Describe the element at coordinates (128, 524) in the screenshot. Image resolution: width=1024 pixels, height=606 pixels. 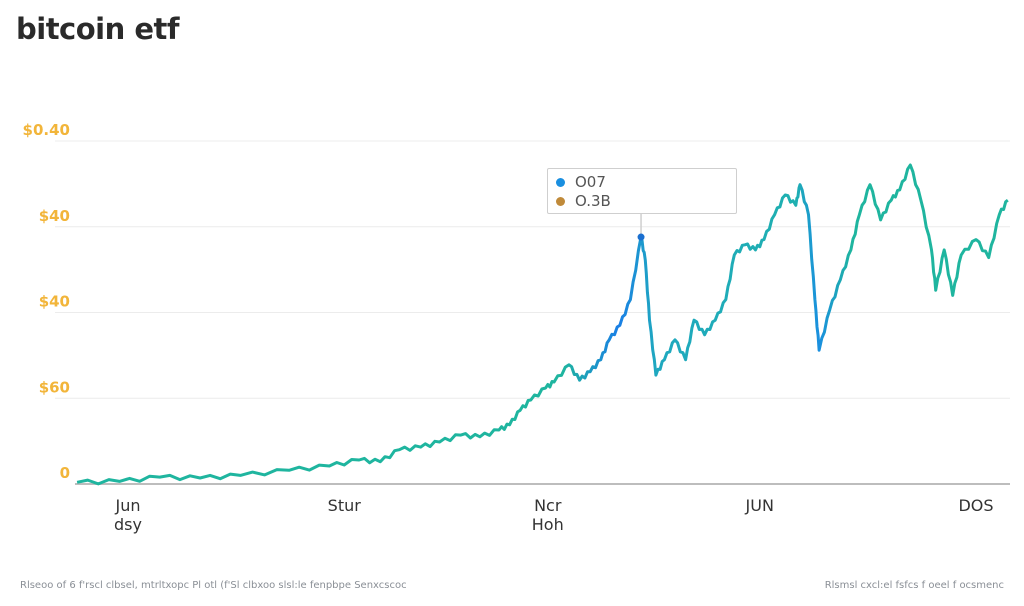
I see `x-tick-sublabel: dsy` at that location.